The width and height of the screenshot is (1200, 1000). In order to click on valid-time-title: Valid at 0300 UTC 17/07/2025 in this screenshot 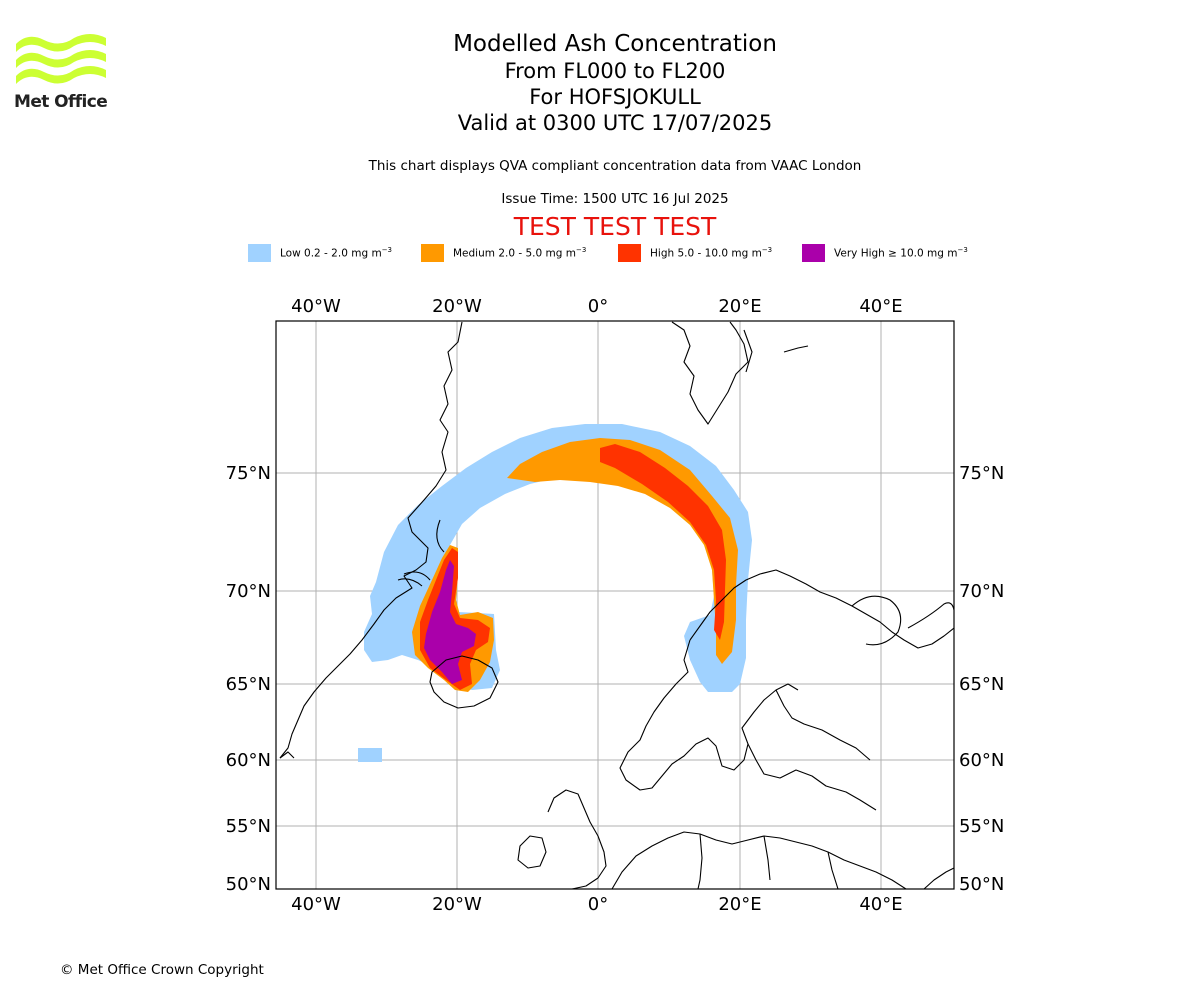, I will do `click(615, 123)`.